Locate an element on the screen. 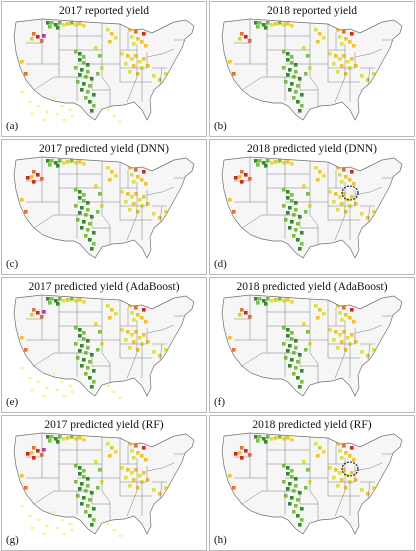  map-panel-a: 2017 reported yield (a) is located at coordinates (104, 69).